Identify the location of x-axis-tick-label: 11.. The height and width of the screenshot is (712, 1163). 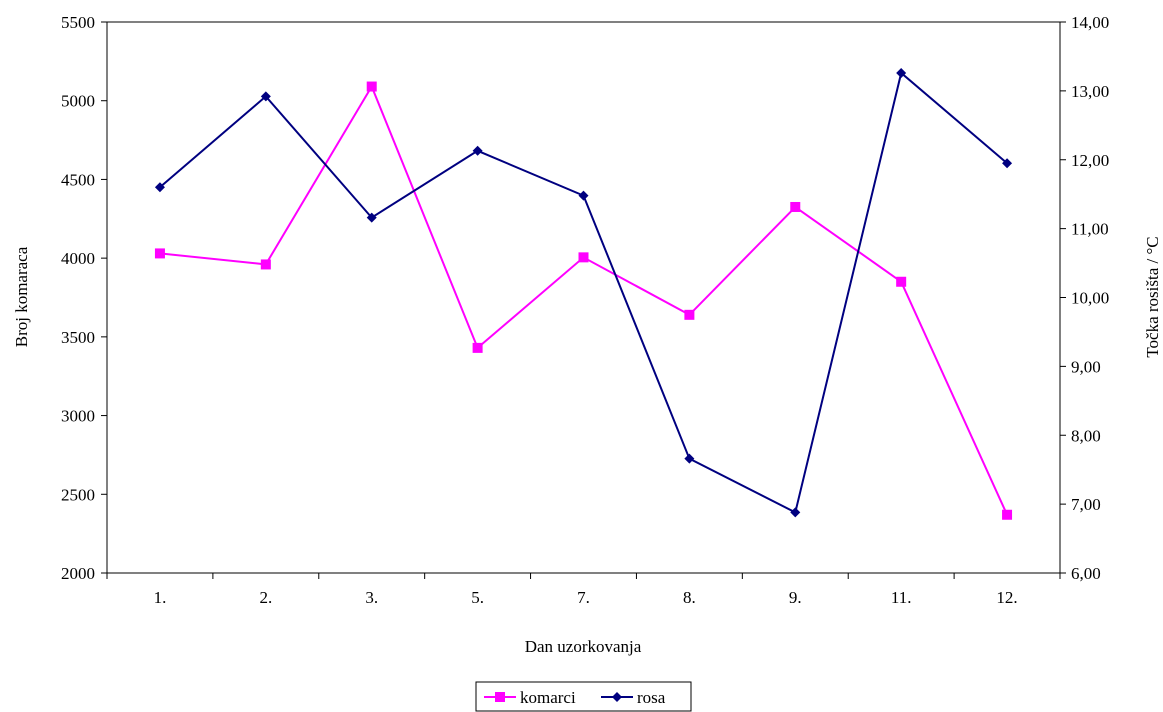
(901, 597).